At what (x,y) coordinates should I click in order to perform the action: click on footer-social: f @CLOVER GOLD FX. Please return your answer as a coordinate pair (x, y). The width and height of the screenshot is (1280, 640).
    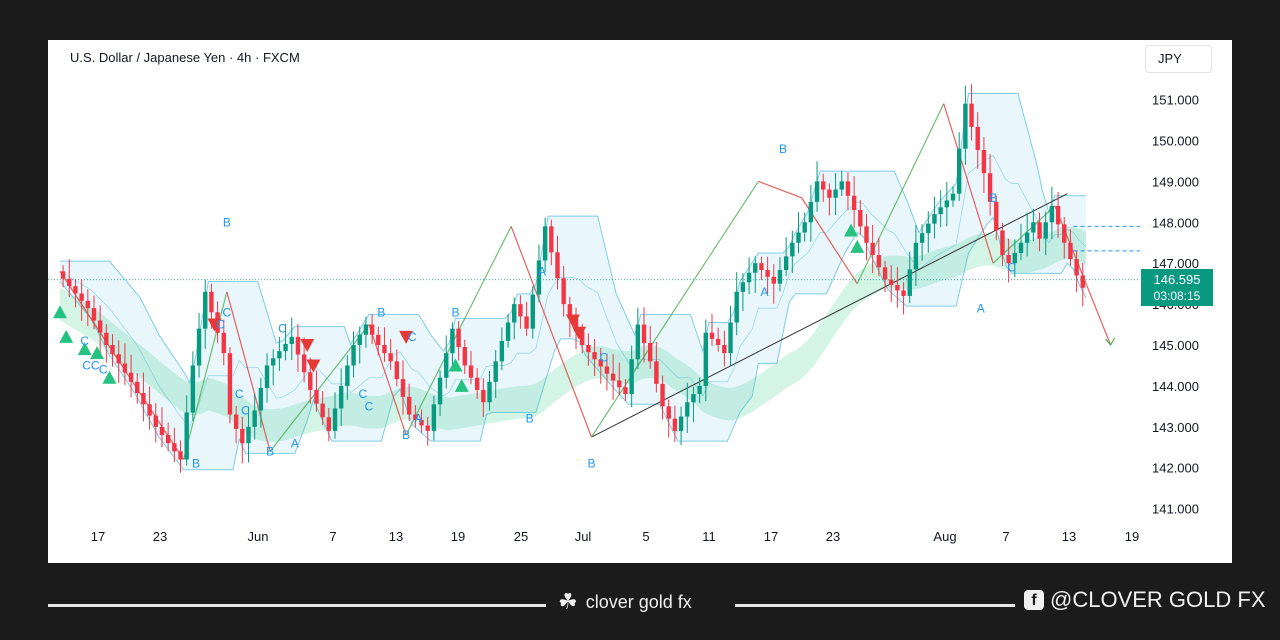
    Looking at the image, I should click on (1145, 600).